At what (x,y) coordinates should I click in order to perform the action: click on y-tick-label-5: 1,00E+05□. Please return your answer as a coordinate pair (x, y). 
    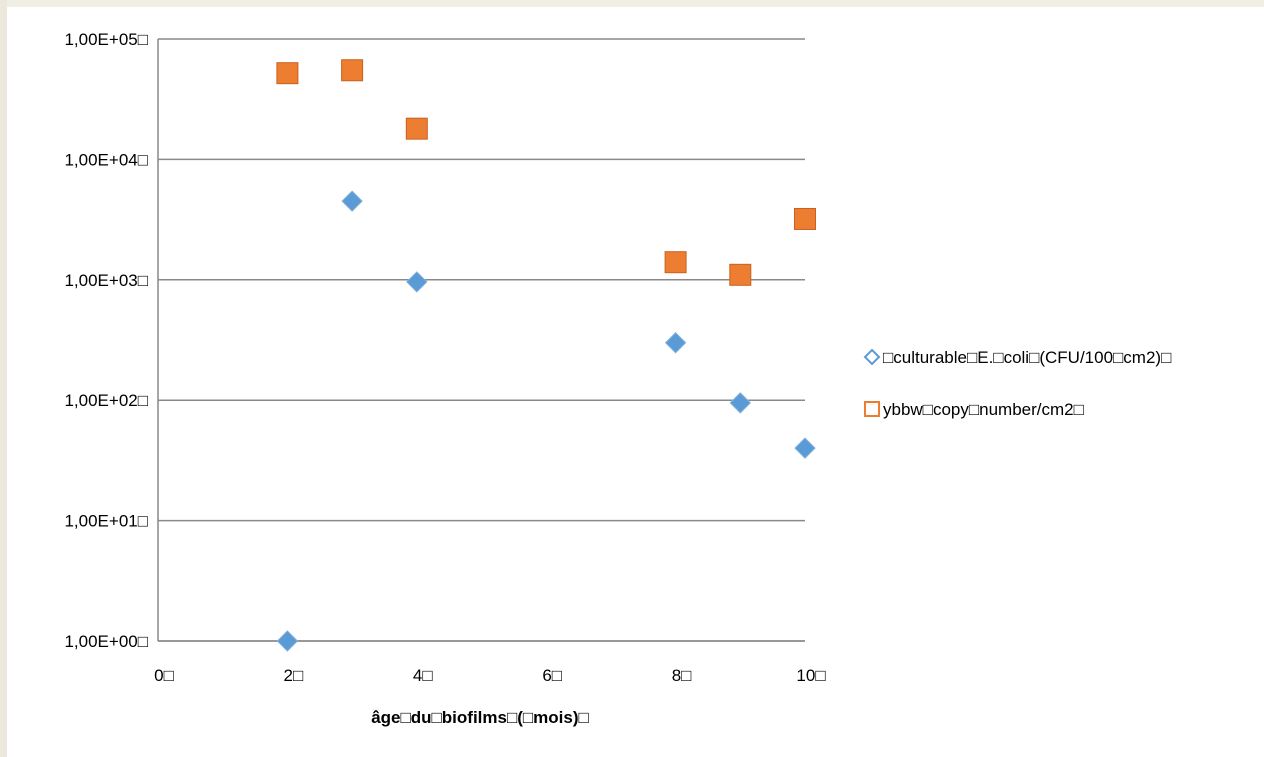
    Looking at the image, I should click on (106, 39).